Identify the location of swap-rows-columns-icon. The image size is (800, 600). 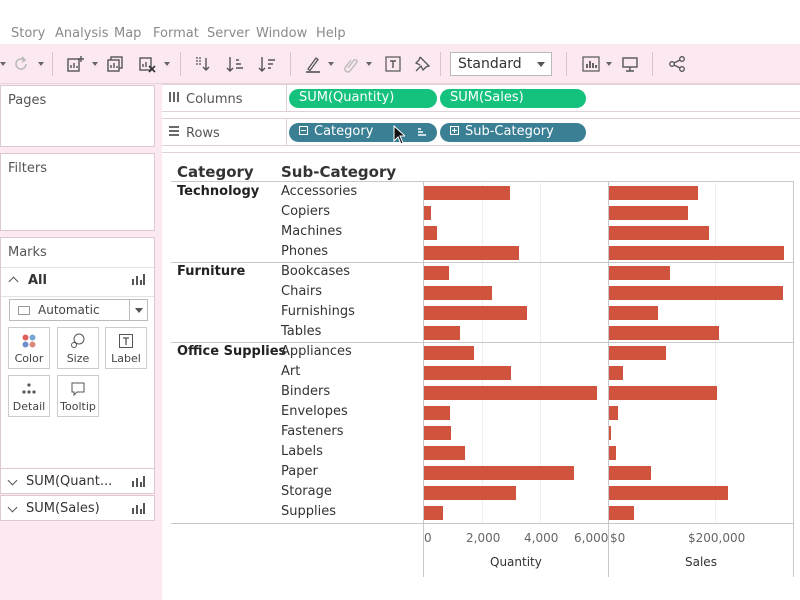
(202, 64).